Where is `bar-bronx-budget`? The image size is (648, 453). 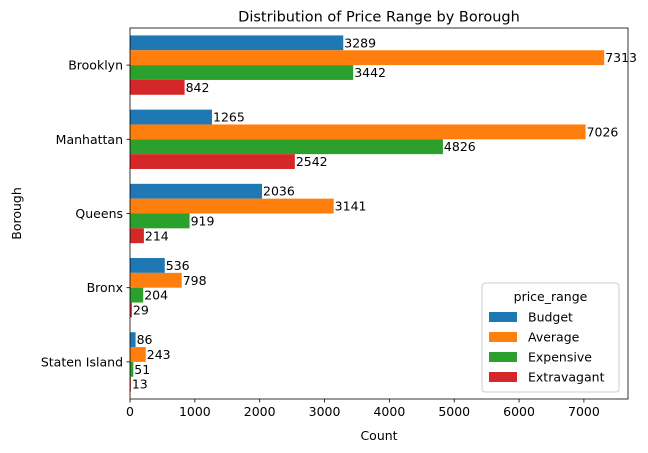 bar-bronx-budget is located at coordinates (147, 265).